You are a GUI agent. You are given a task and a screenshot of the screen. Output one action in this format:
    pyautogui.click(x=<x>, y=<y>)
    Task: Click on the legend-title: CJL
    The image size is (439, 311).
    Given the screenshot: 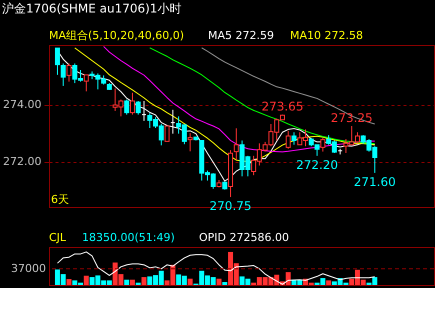 What is the action you would take?
    pyautogui.click(x=58, y=237)
    